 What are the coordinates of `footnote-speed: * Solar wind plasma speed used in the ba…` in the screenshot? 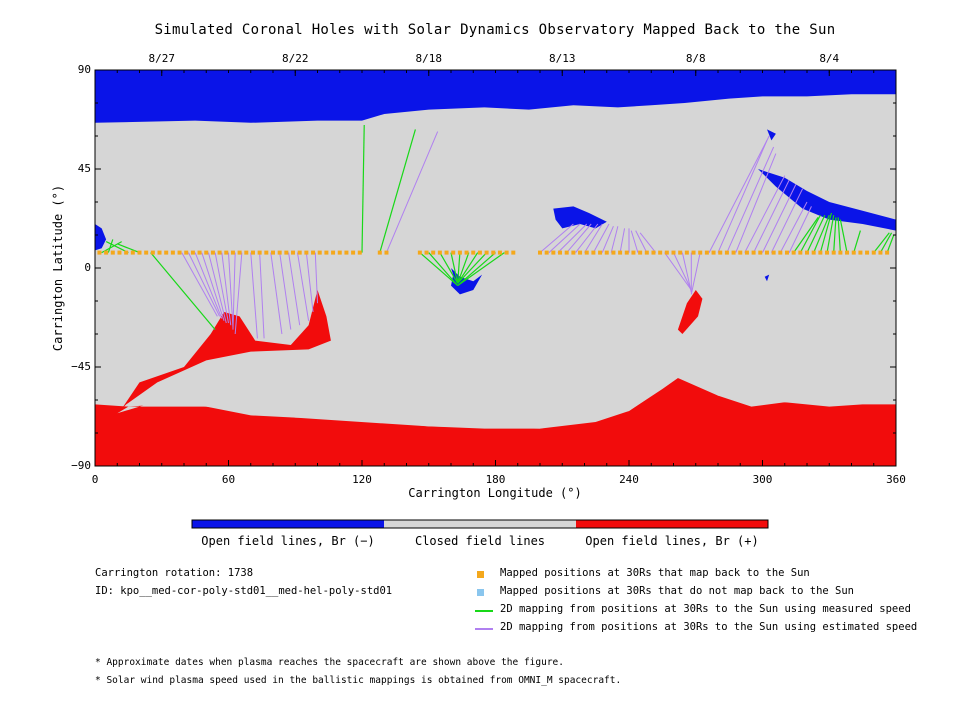 It's located at (358, 680).